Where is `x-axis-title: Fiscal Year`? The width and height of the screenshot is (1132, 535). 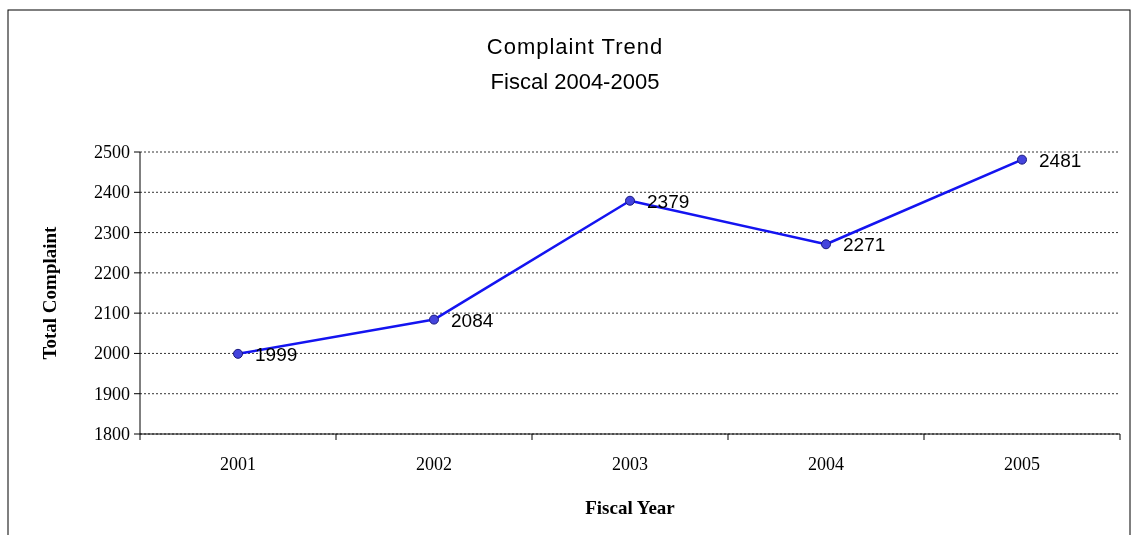 x-axis-title: Fiscal Year is located at coordinates (630, 507).